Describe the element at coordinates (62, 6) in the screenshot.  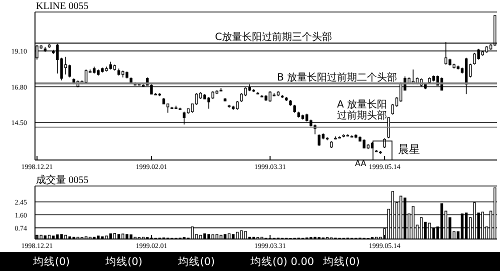
I see `chart-title: KLINE 0055` at that location.